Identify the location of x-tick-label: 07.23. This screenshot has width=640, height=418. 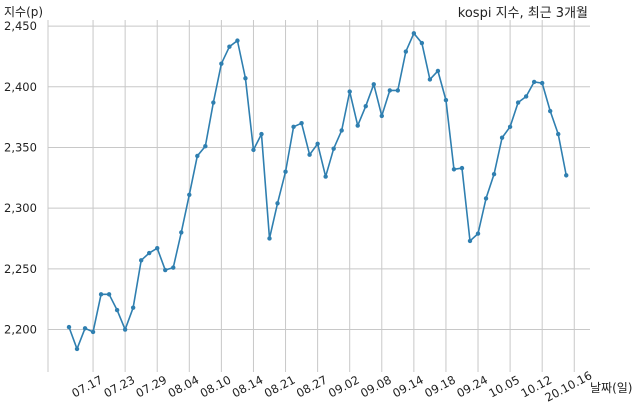
(119, 387).